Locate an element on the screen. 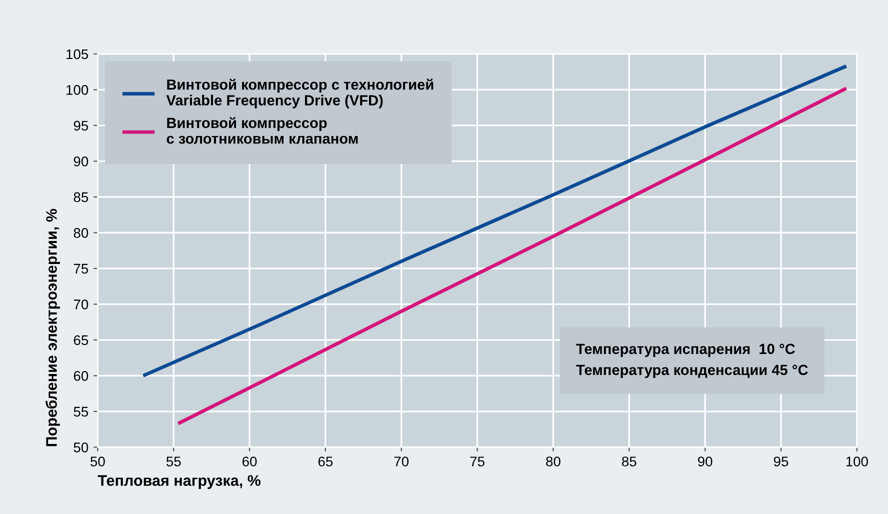 This screenshot has height=514, width=888. x-tick-label: 85 is located at coordinates (629, 461).